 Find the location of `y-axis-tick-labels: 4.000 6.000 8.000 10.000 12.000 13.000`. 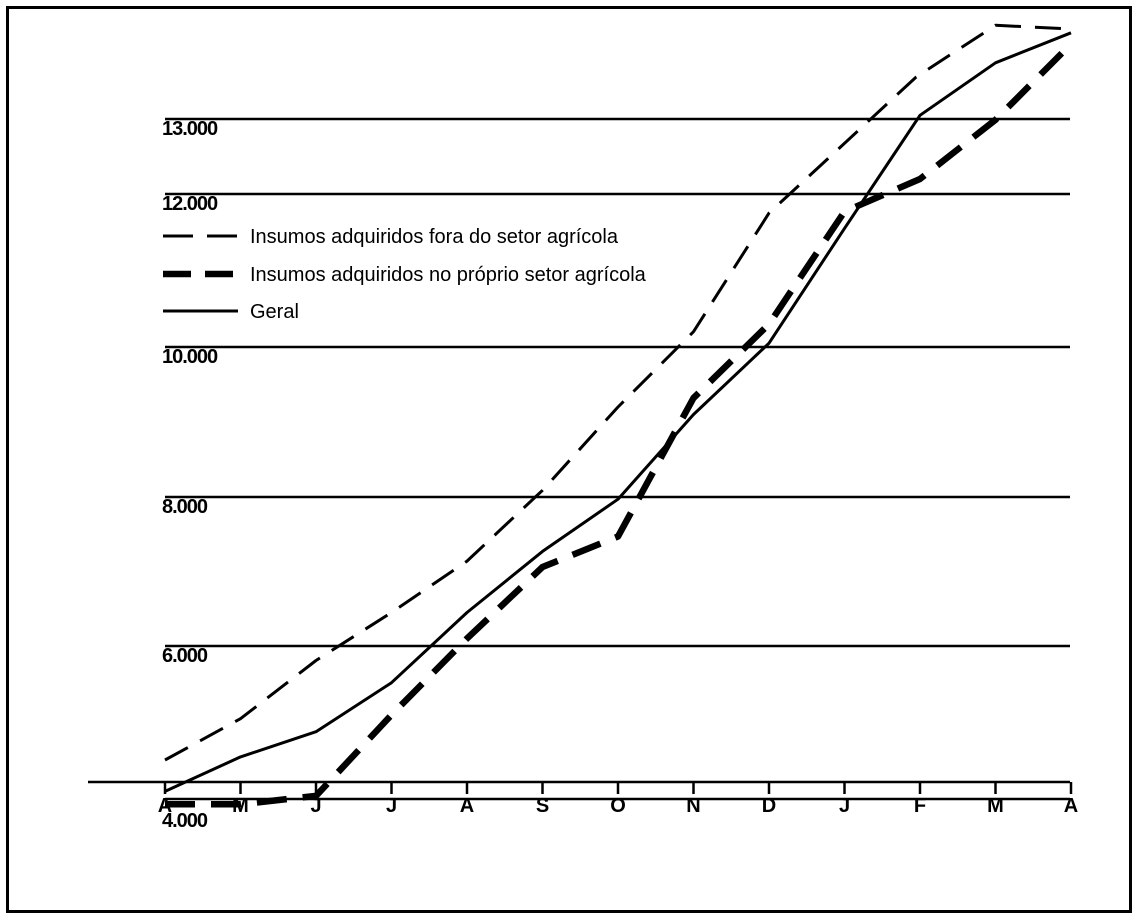

y-axis-tick-labels: 4.000 6.000 8.000 10.000 12.000 13.000 is located at coordinates (190, 475).